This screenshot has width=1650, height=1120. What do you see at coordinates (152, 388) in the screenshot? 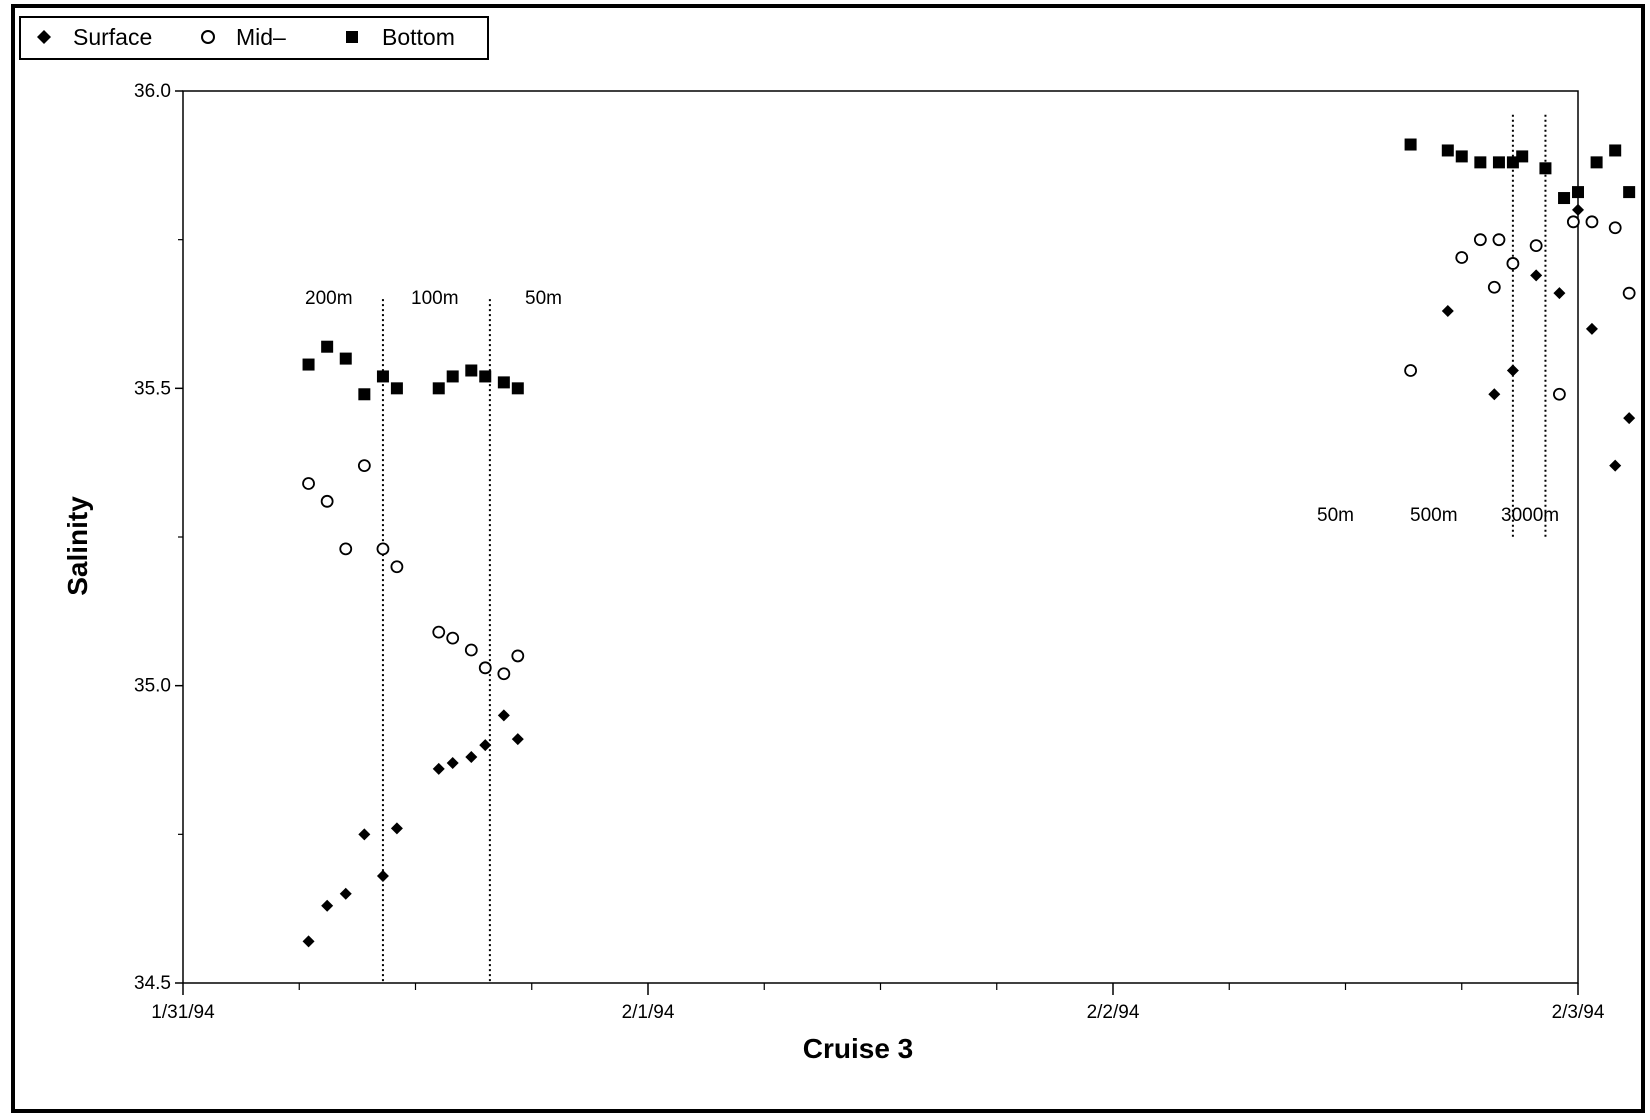
I see `y-tick-label: 35.5` at bounding box center [152, 388].